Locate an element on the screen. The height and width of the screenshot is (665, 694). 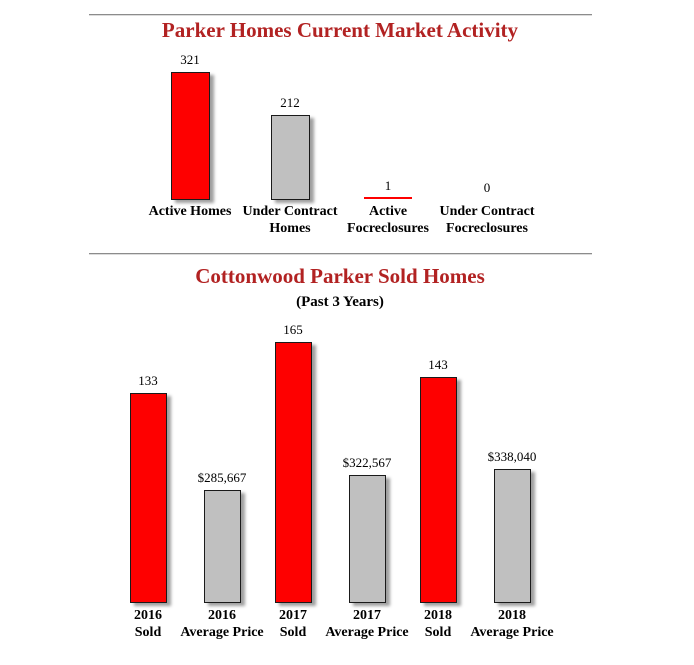
value-label-2017-average-price: $322,567 is located at coordinates (367, 462).